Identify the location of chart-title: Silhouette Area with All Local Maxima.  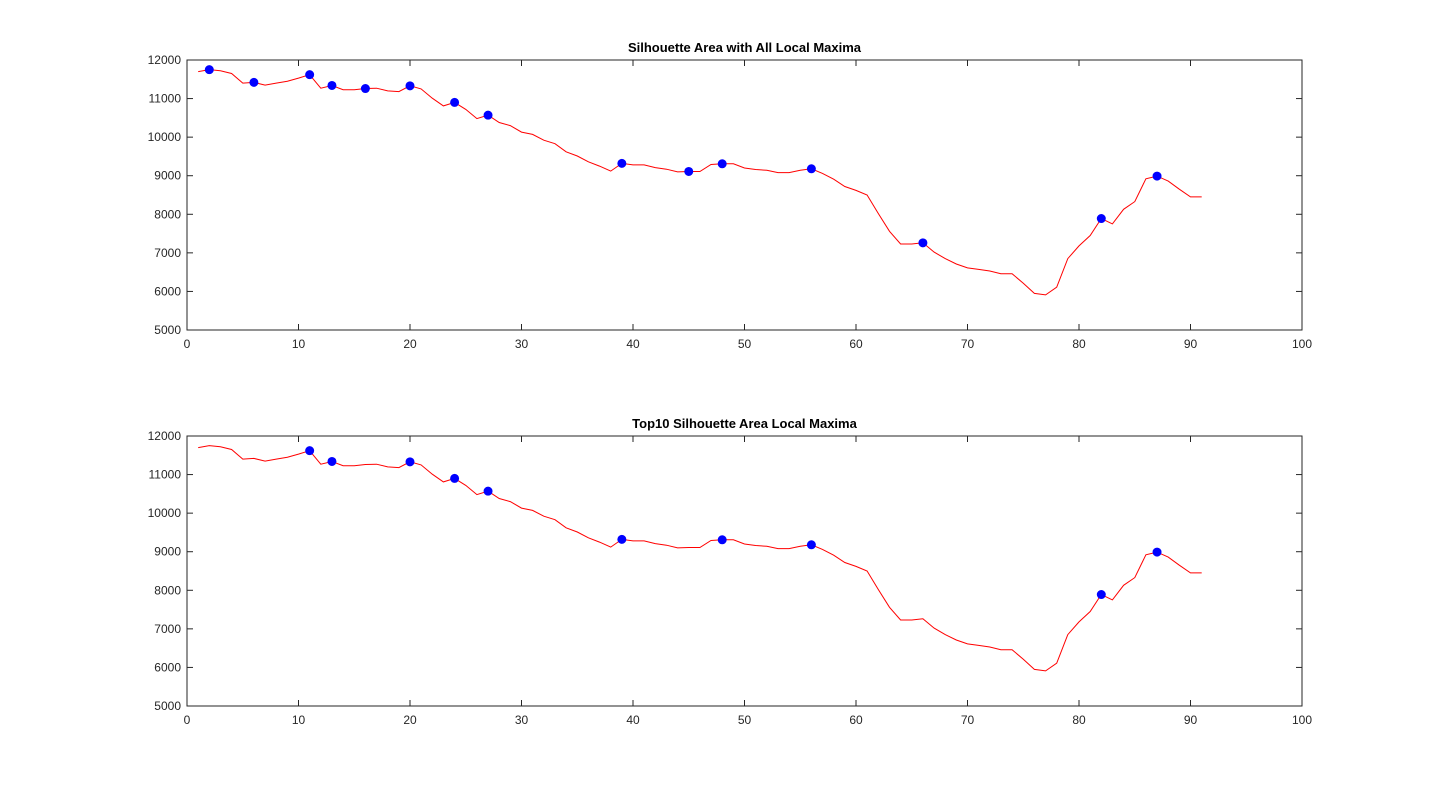
(745, 47).